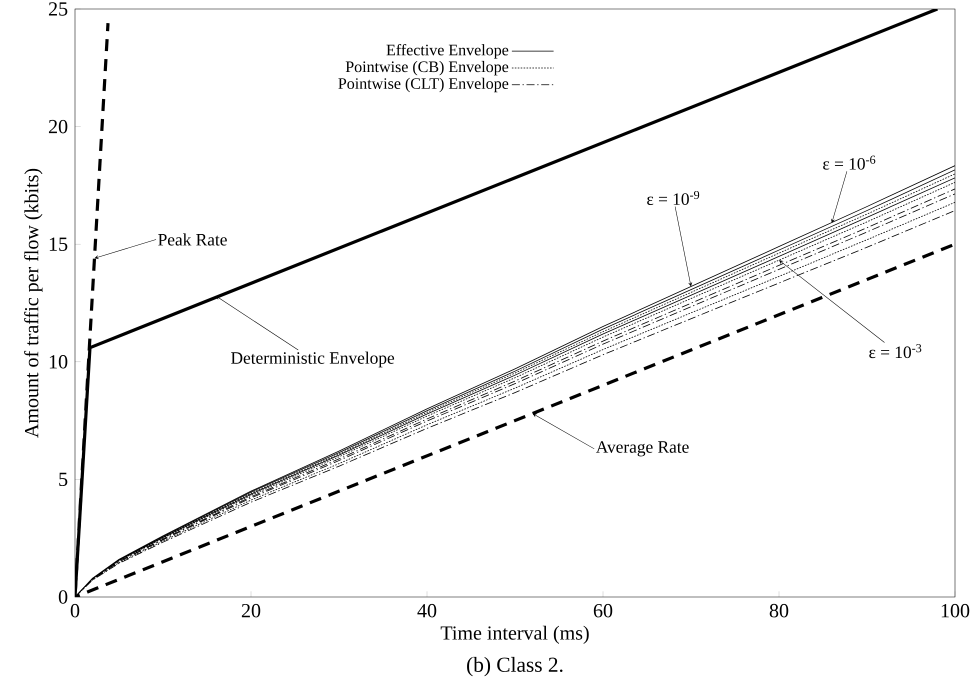  Describe the element at coordinates (63, 597) in the screenshot. I see `y-tick-label: 0` at that location.